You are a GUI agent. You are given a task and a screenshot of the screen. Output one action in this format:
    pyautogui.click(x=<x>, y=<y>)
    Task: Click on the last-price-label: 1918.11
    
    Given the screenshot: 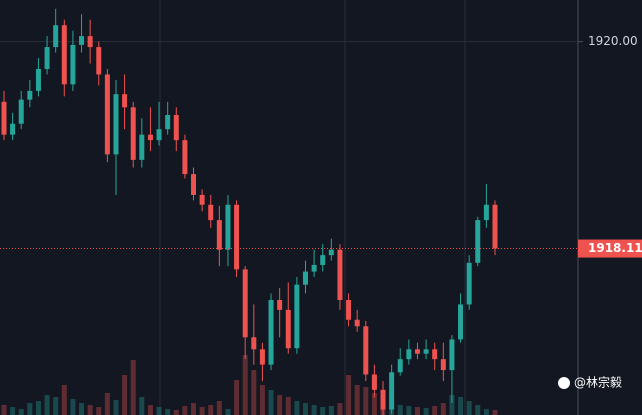 What is the action you would take?
    pyautogui.click(x=615, y=248)
    